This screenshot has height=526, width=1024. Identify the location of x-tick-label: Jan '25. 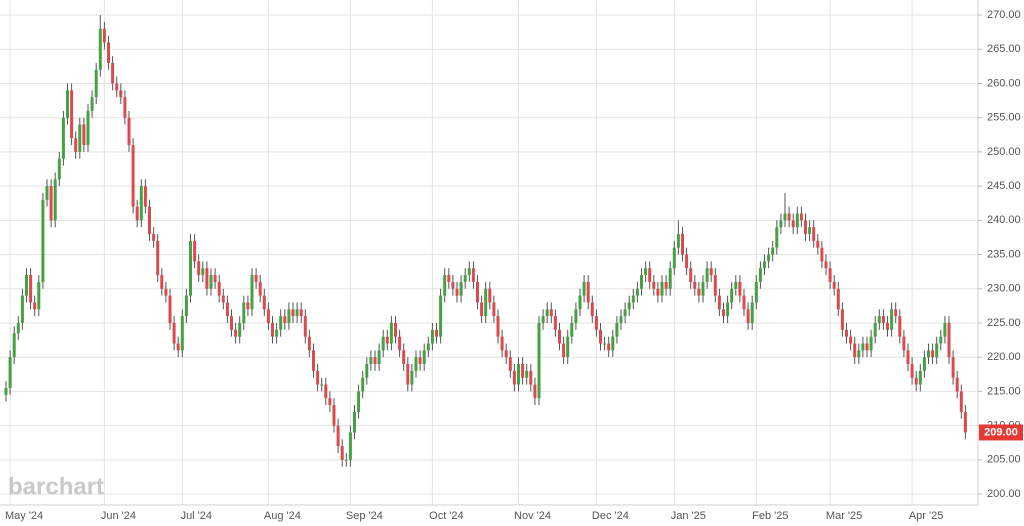
(688, 516).